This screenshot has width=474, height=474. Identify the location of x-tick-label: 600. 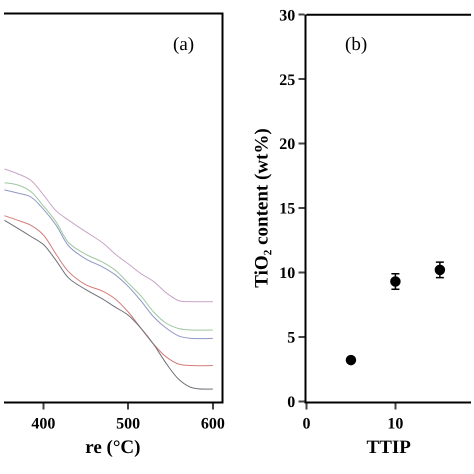
(212, 424).